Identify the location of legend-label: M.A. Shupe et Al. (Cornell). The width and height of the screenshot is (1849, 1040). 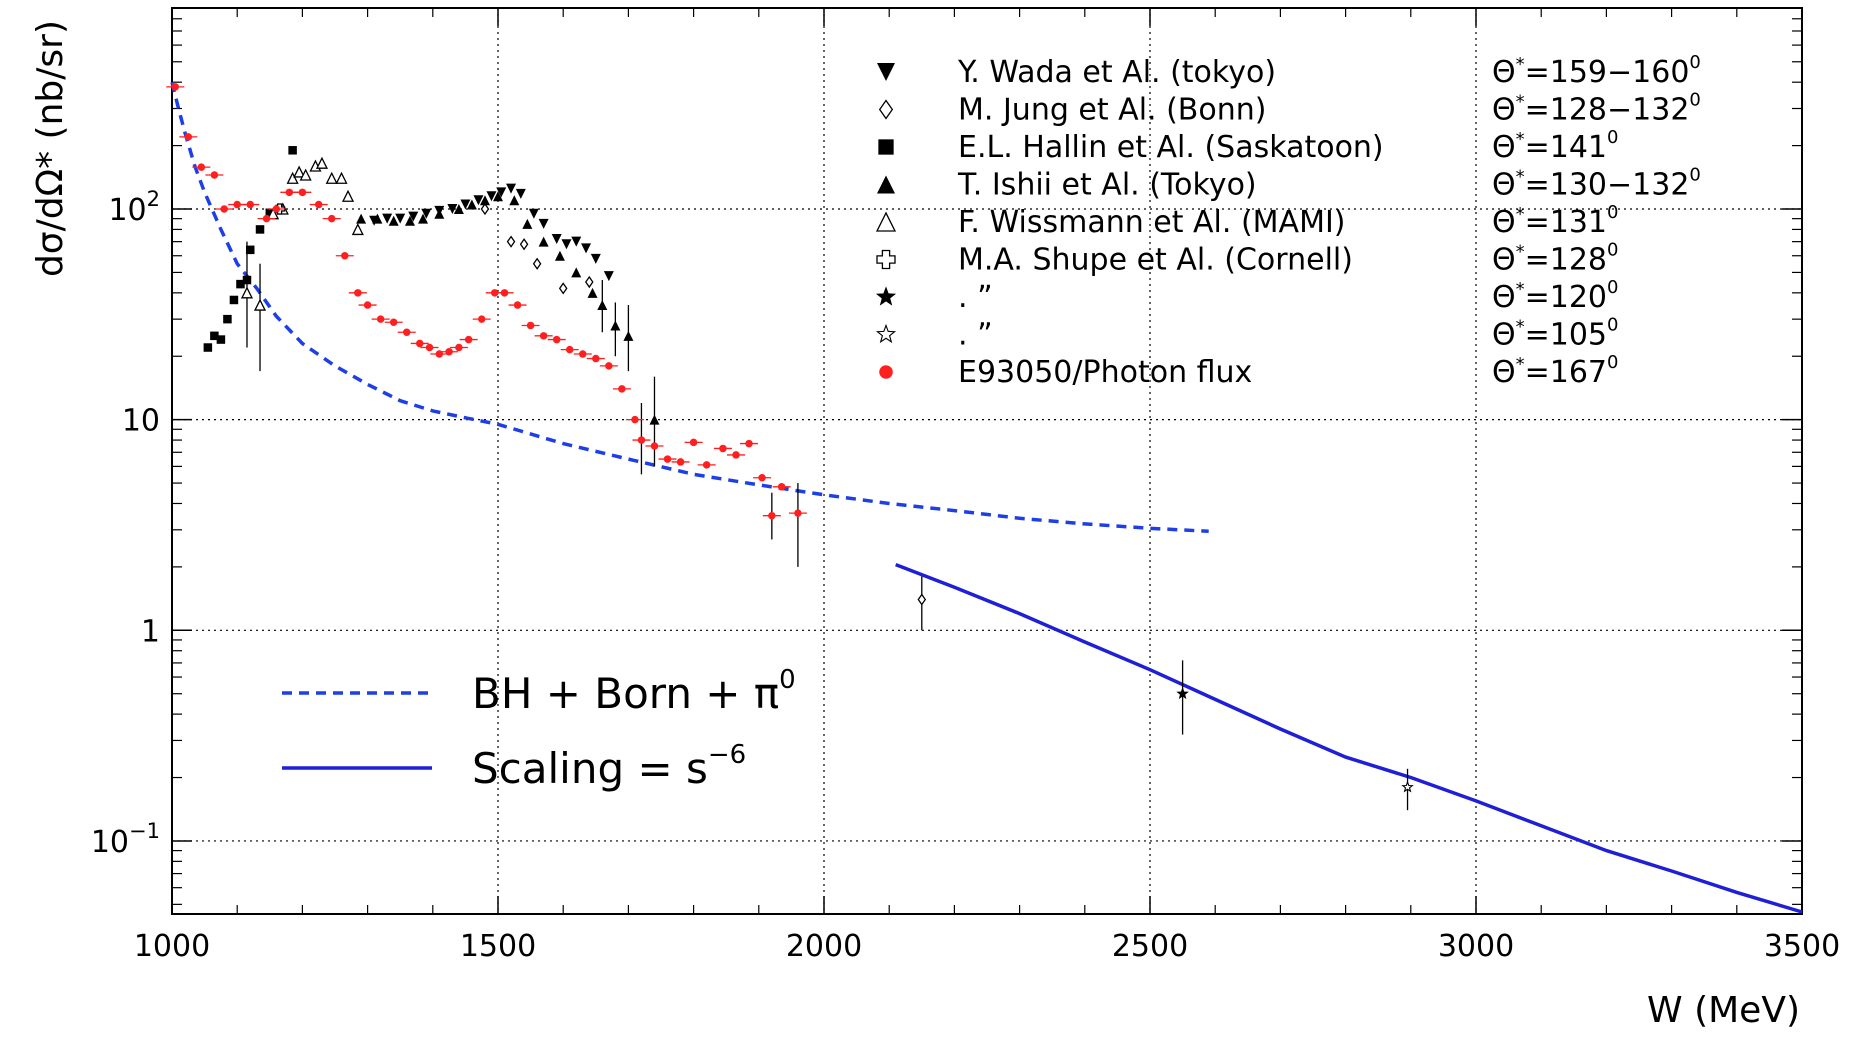
(1155, 260).